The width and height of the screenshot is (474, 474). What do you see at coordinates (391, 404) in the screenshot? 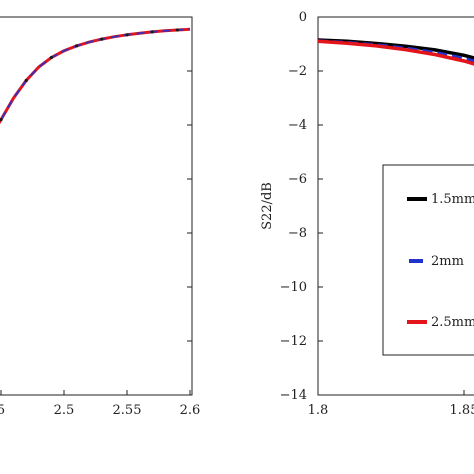
I see `right-x-tick-labels: 1.8 1.85` at bounding box center [391, 404].